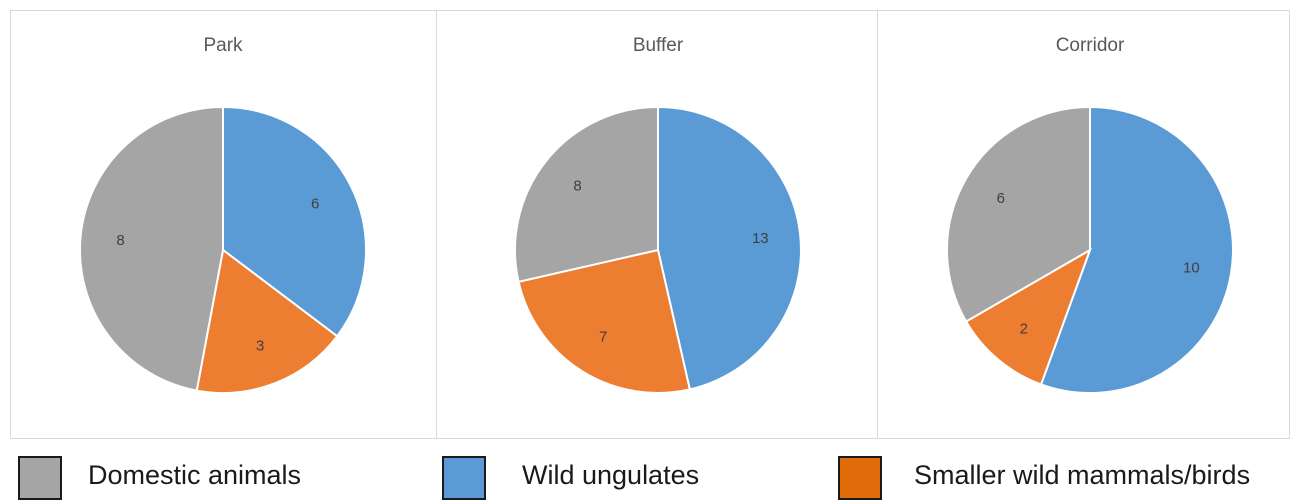 This screenshot has height=500, width=1290. What do you see at coordinates (586, 194) in the screenshot?
I see `buffer-slice-domestic-animals` at bounding box center [586, 194].